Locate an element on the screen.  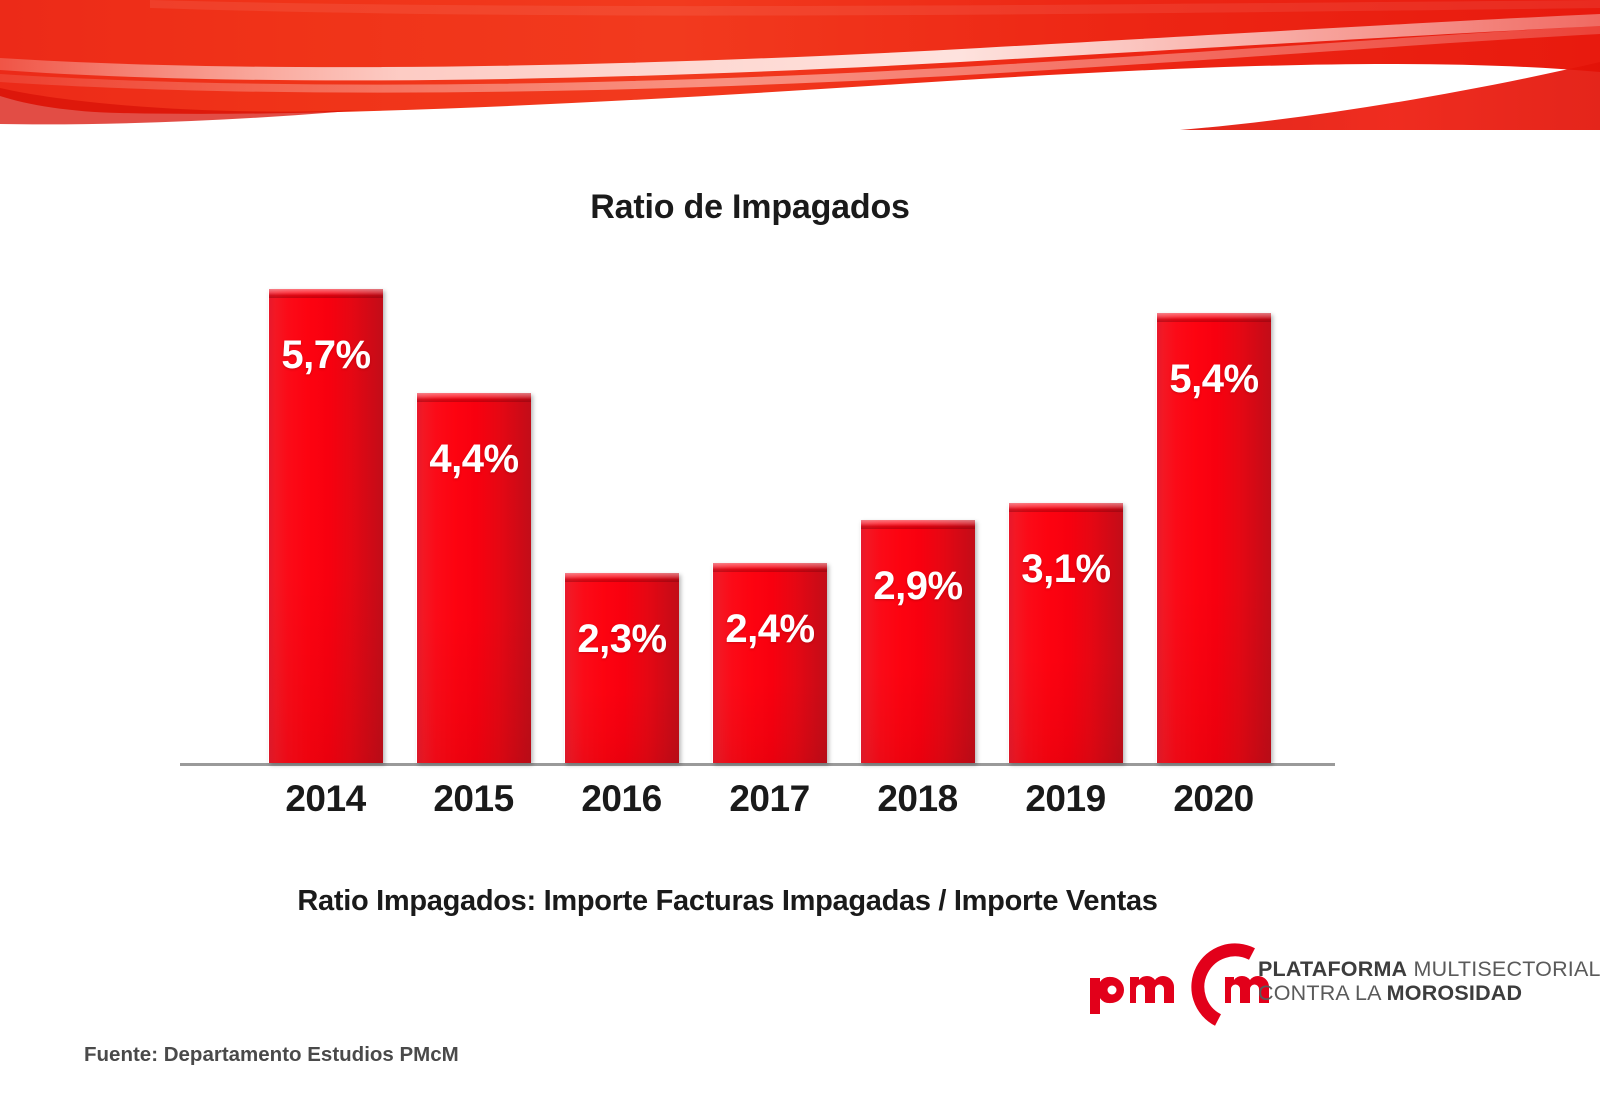
source-note: Fuente: Departamento Estudios PMcM is located at coordinates (271, 1054).